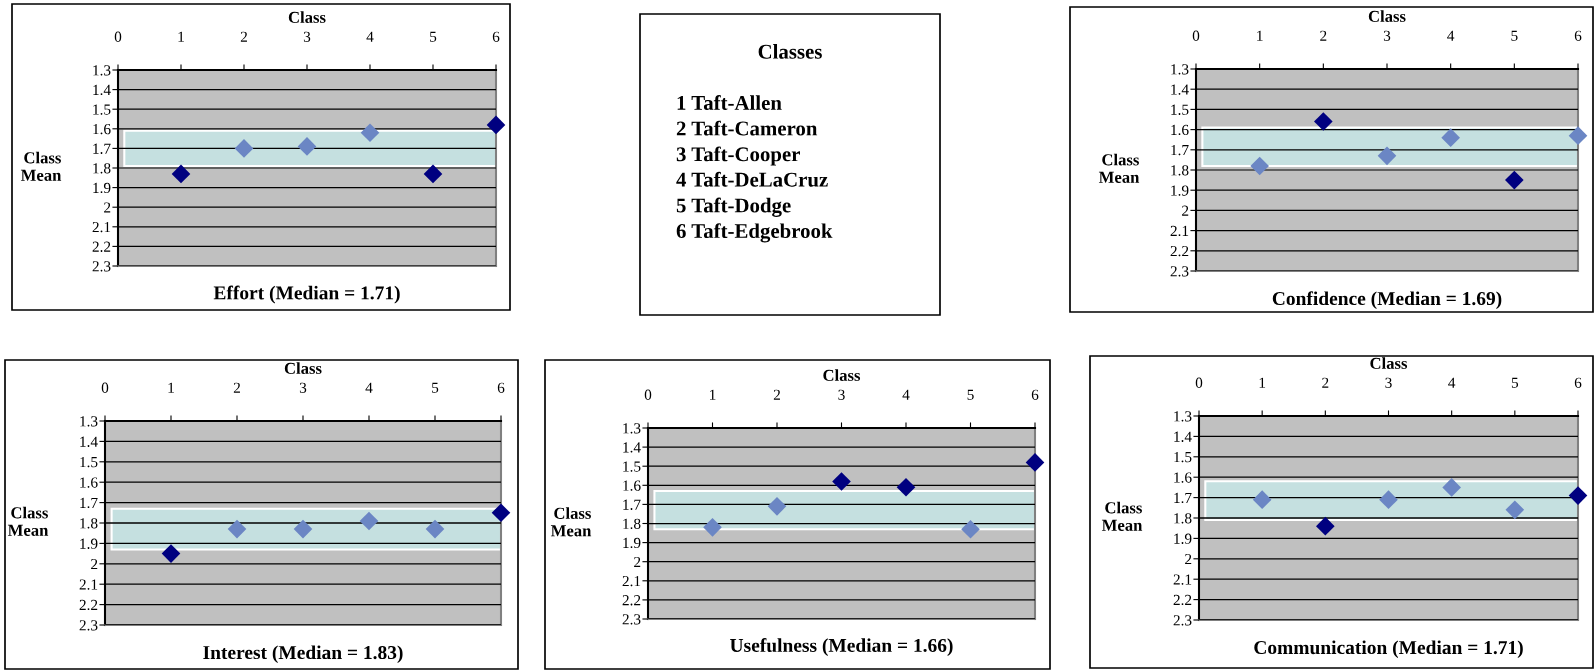  Describe the element at coordinates (754, 233) in the screenshot. I see `text: 6 Taft-Edgebrook` at that location.